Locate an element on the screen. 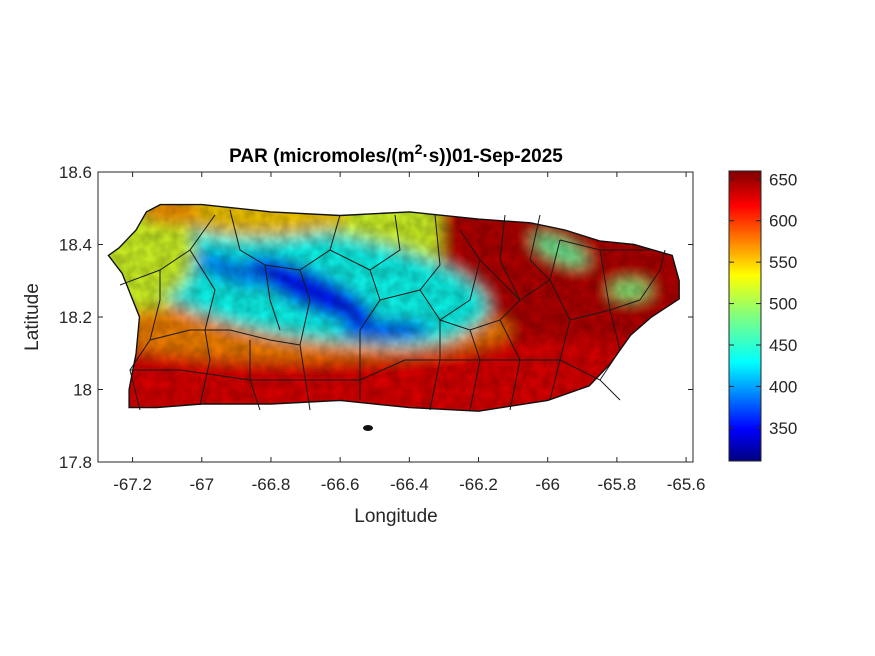 The height and width of the screenshot is (656, 875). x-tick-label: -65.8 is located at coordinates (617, 484).